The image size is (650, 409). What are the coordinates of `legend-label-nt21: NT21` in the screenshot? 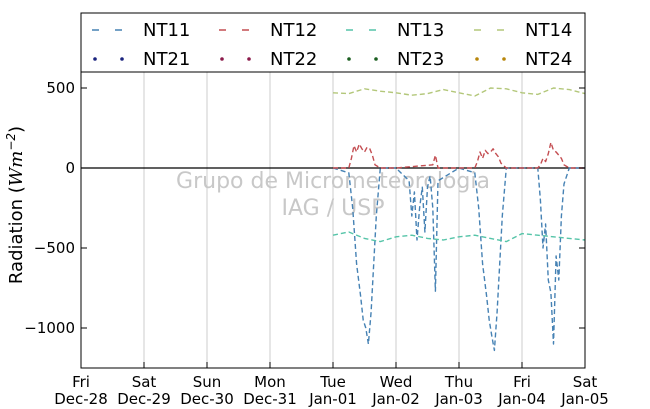 It's located at (166, 59).